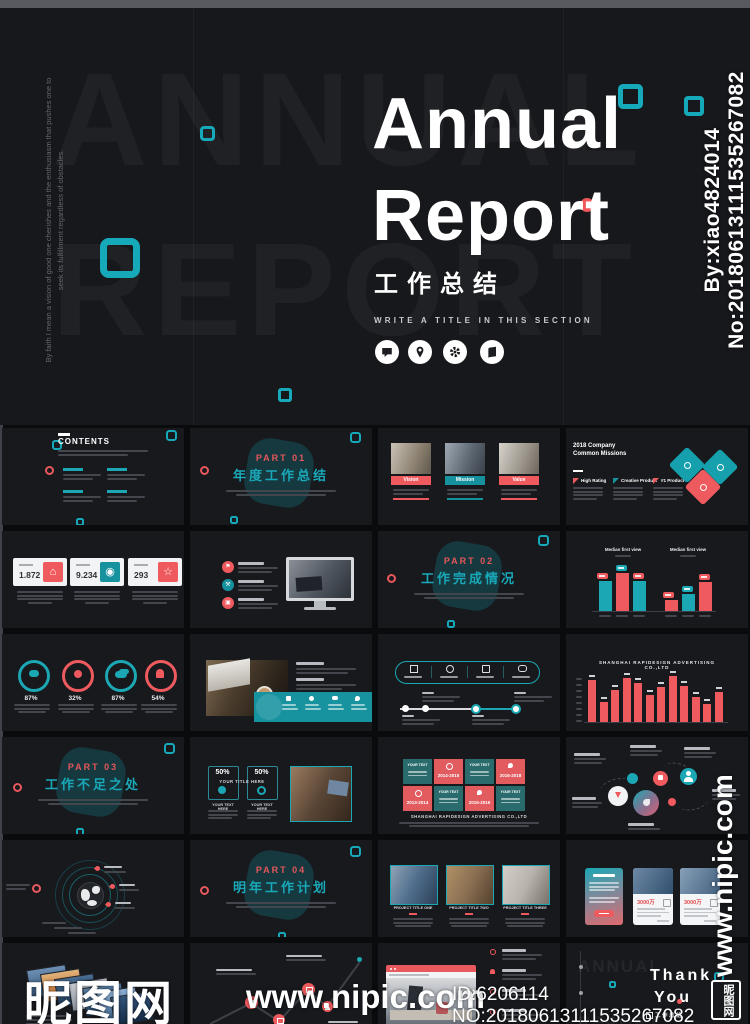  Describe the element at coordinates (491, 216) in the screenshot. I see `cover-title-line2: Report` at that location.